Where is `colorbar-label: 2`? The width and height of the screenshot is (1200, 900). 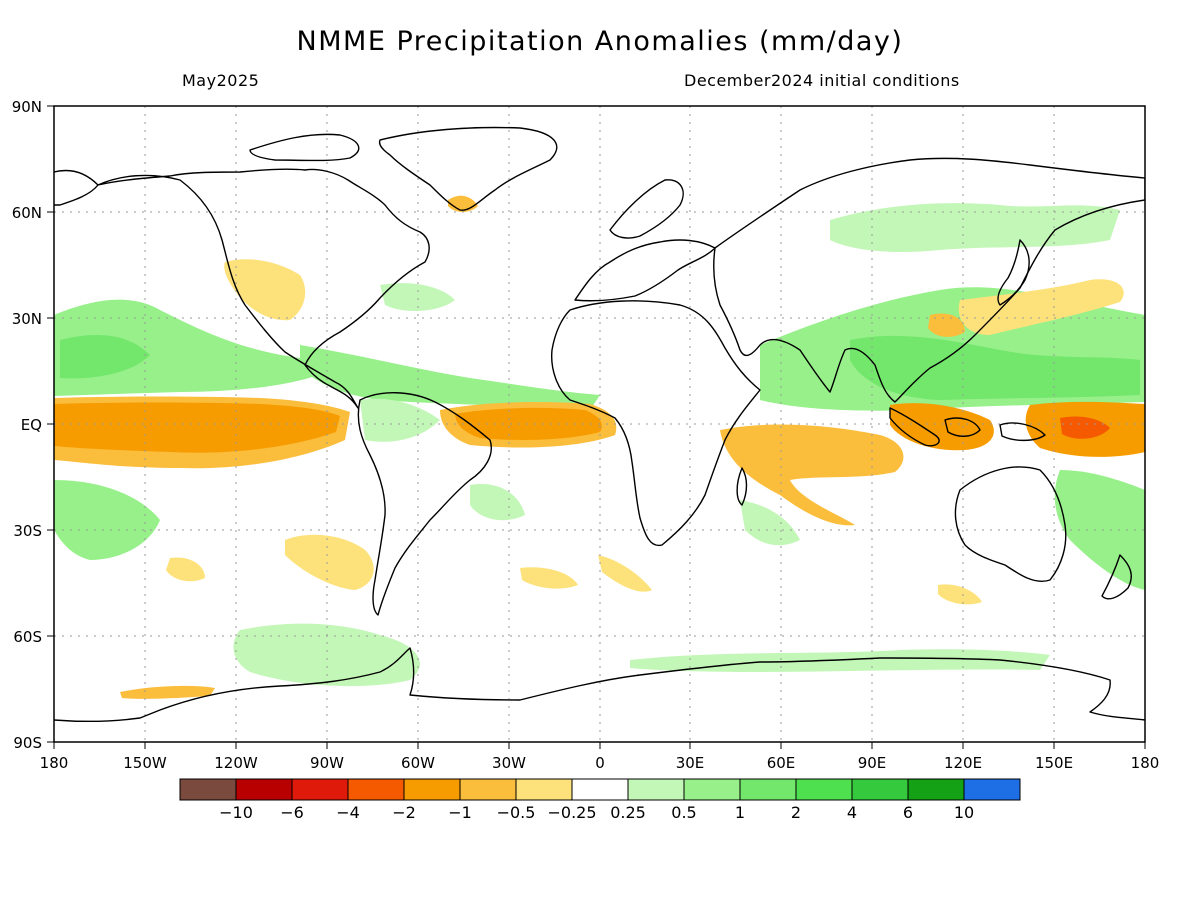 colorbar-label: 2 is located at coordinates (796, 812).